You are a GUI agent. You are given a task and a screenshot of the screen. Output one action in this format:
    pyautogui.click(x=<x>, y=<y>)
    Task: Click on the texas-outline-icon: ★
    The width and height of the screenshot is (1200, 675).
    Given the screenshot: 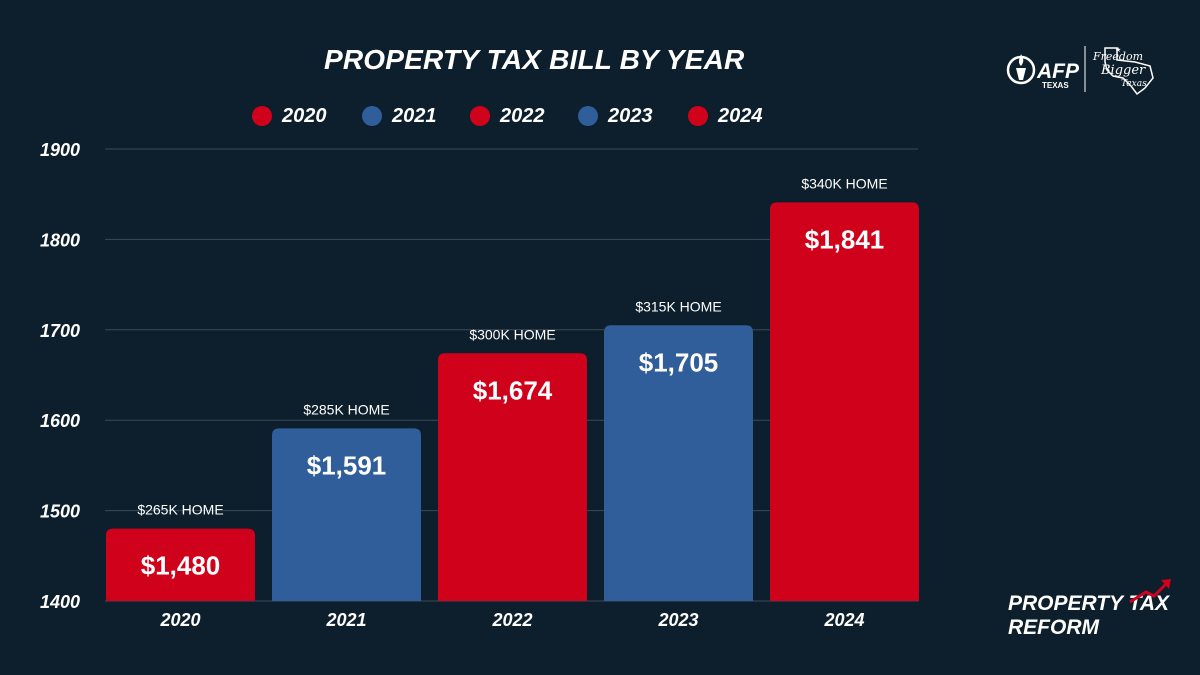 What is the action you would take?
    pyautogui.click(x=1129, y=71)
    